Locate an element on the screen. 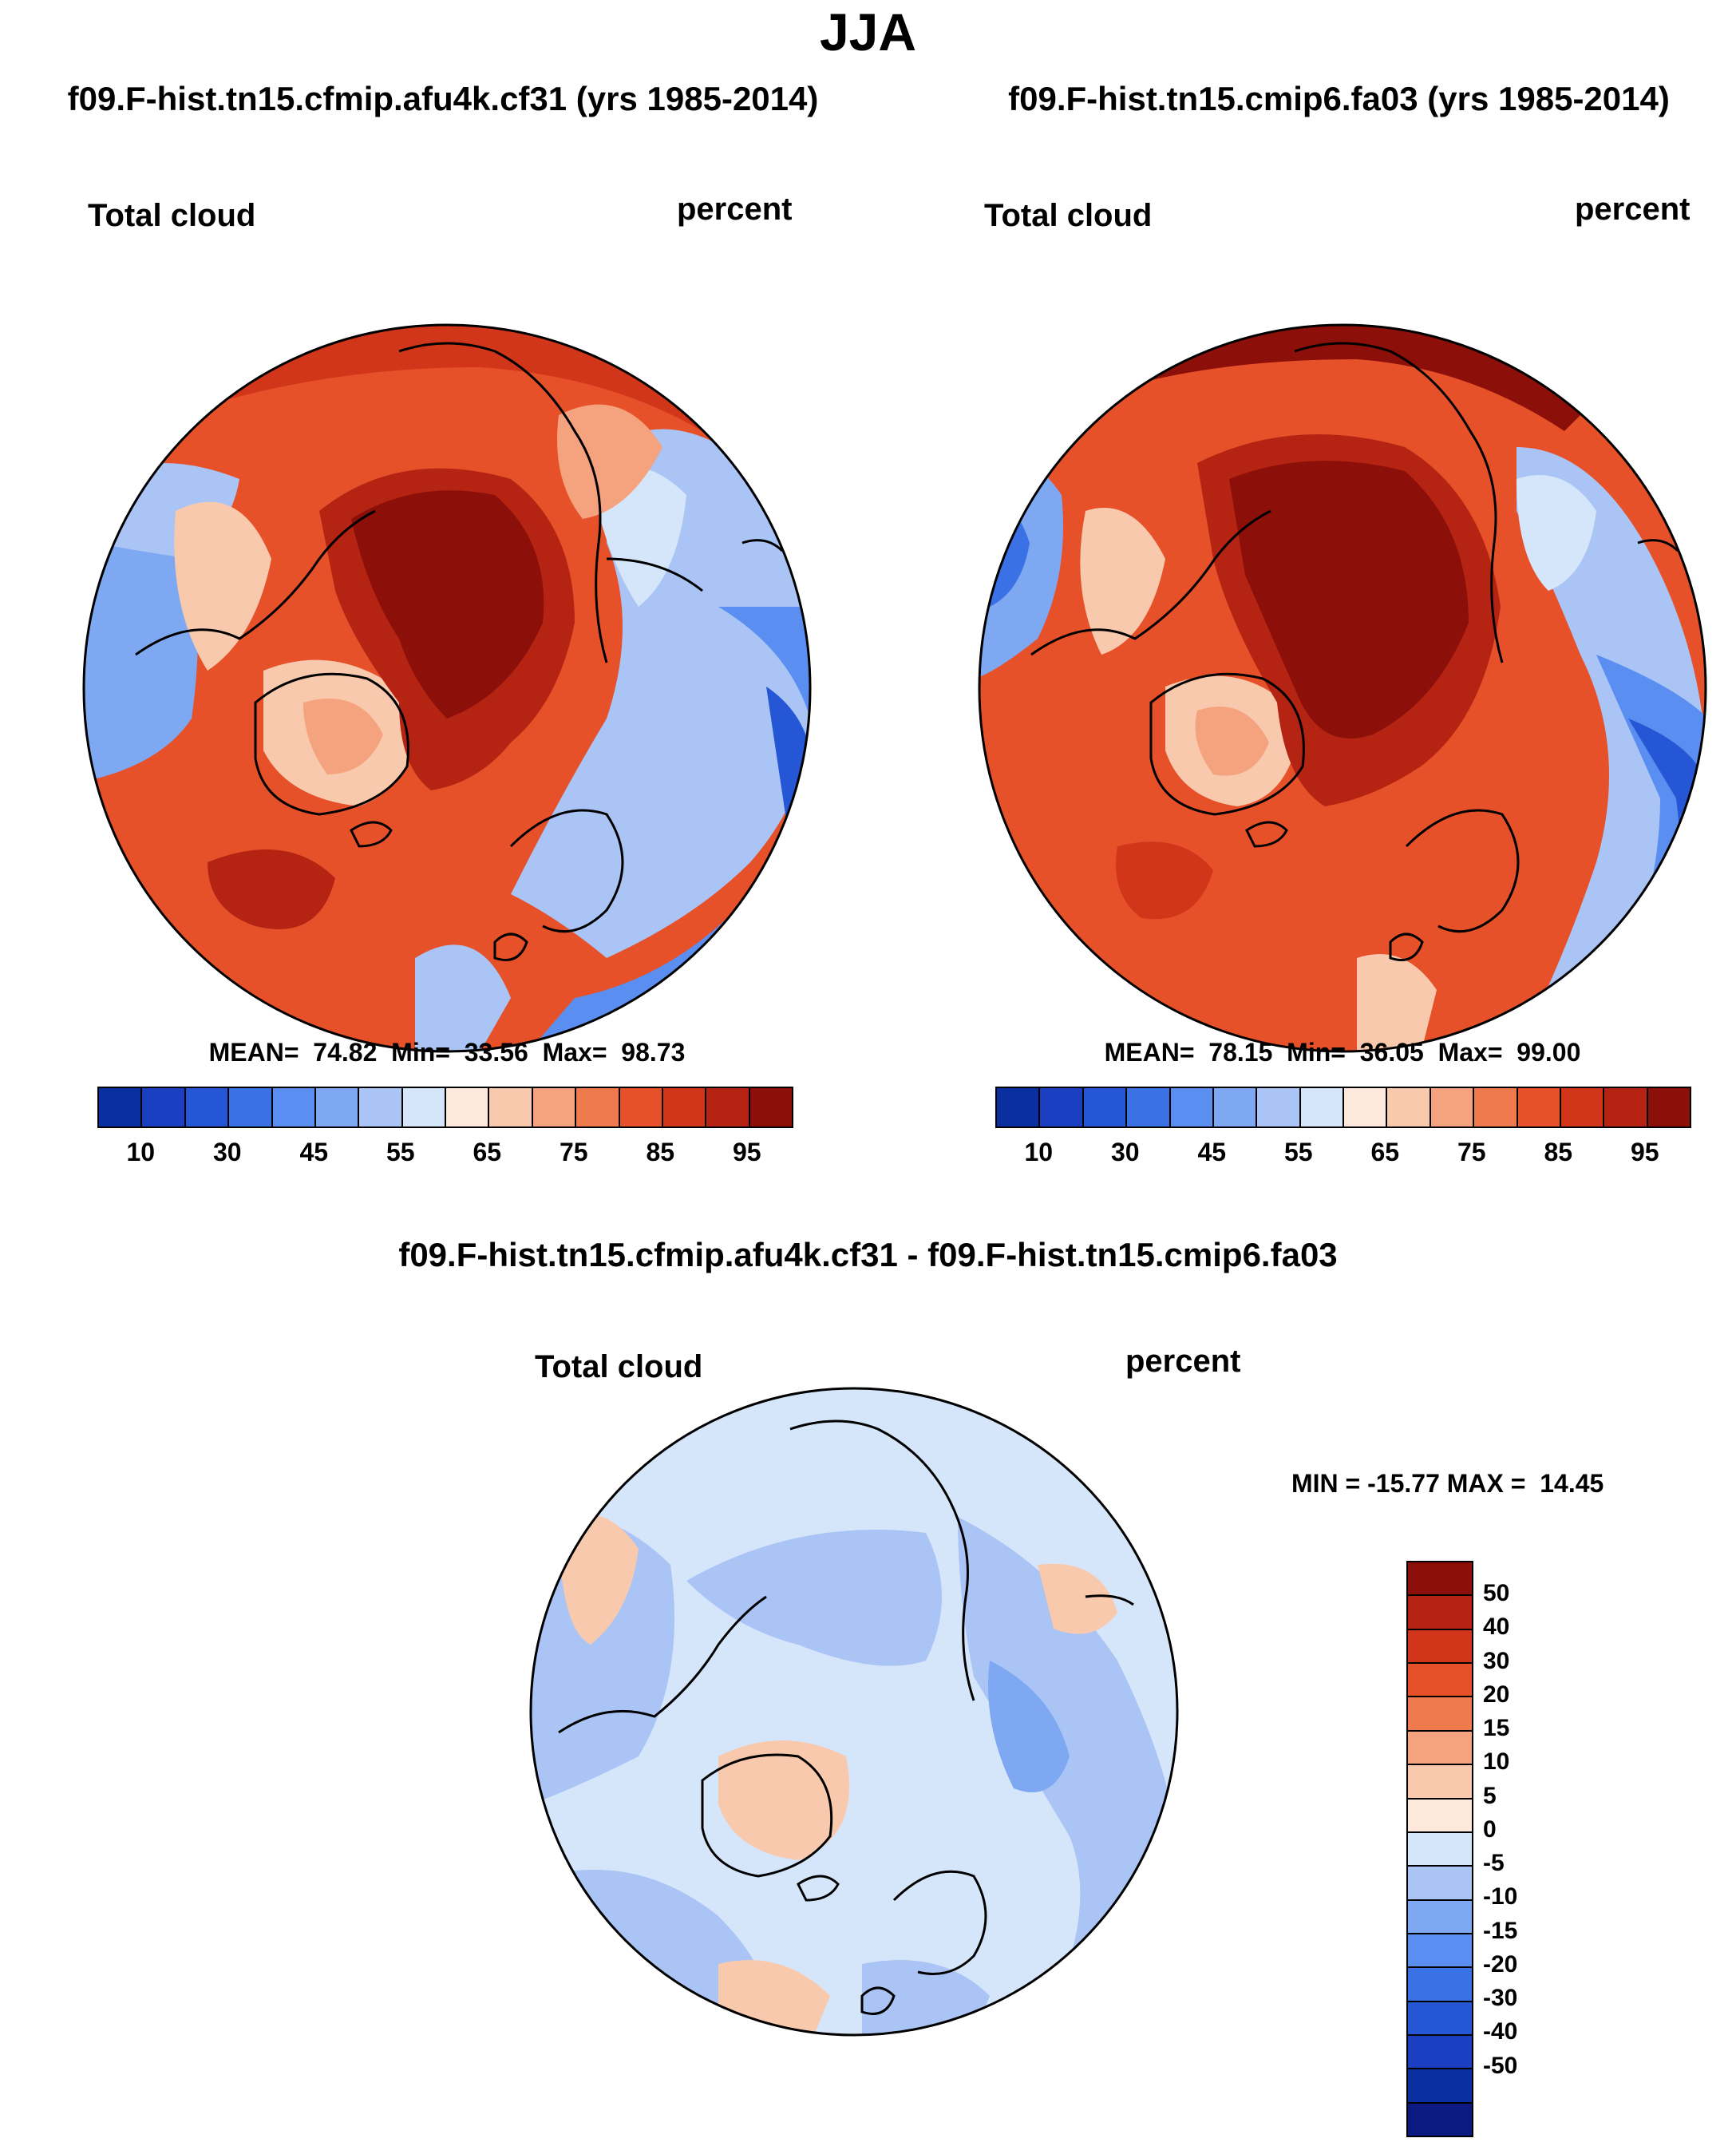 This screenshot has height=2150, width=1736. panel2-units-label: percent is located at coordinates (1633, 209).